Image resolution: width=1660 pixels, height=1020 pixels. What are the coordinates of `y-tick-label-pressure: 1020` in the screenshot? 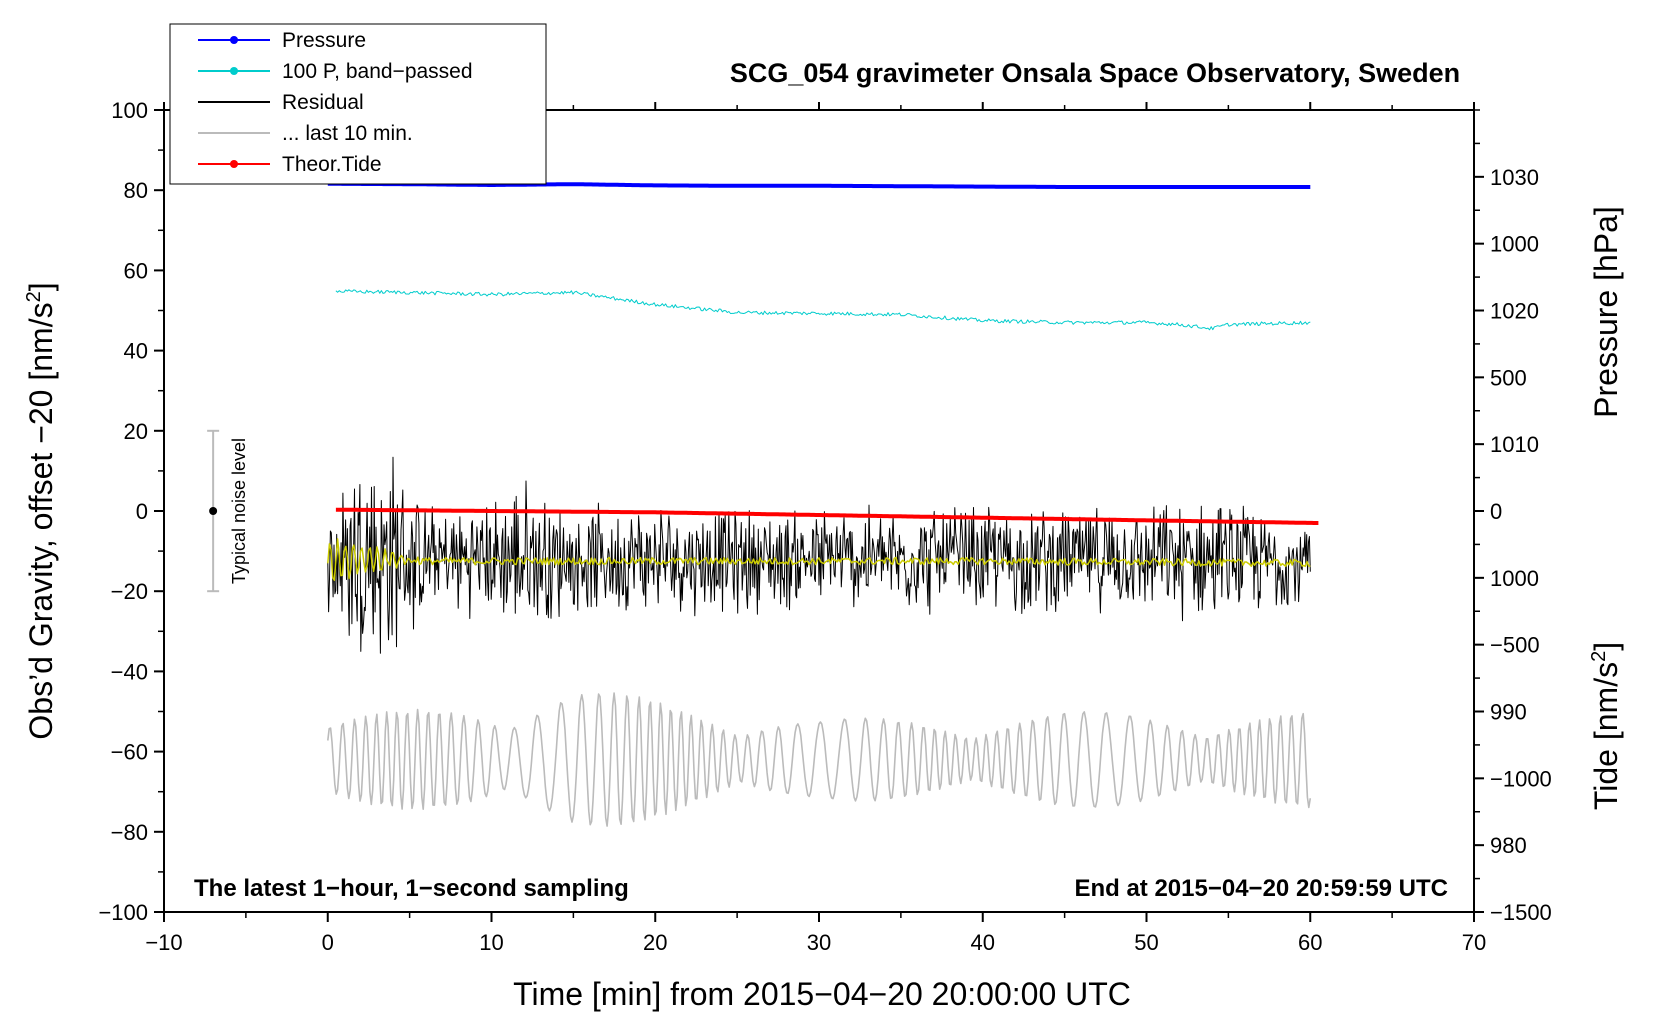 It's located at (1514, 311).